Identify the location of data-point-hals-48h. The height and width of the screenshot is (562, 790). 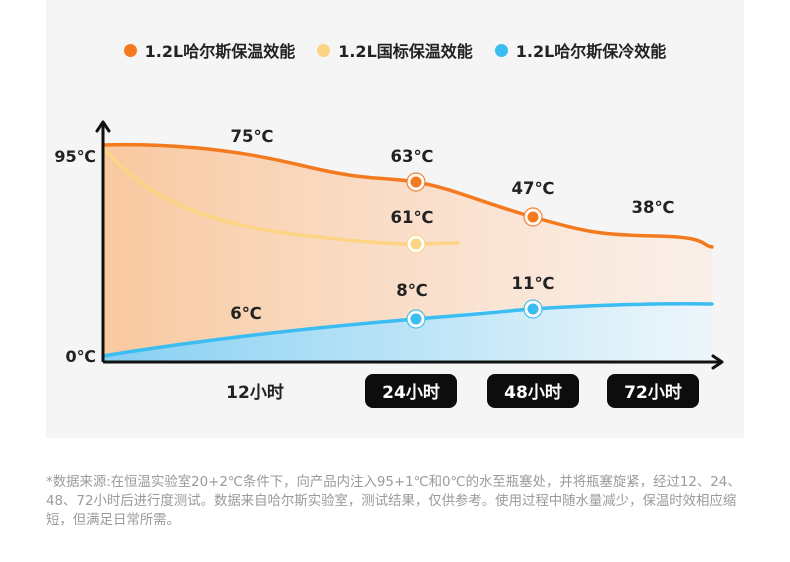
(533, 217).